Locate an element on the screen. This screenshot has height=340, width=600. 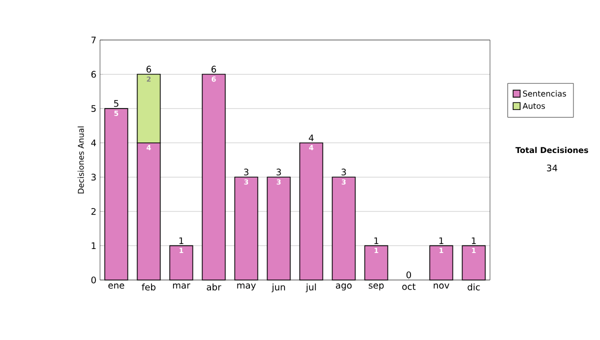
total-label: 0 is located at coordinates (409, 274).